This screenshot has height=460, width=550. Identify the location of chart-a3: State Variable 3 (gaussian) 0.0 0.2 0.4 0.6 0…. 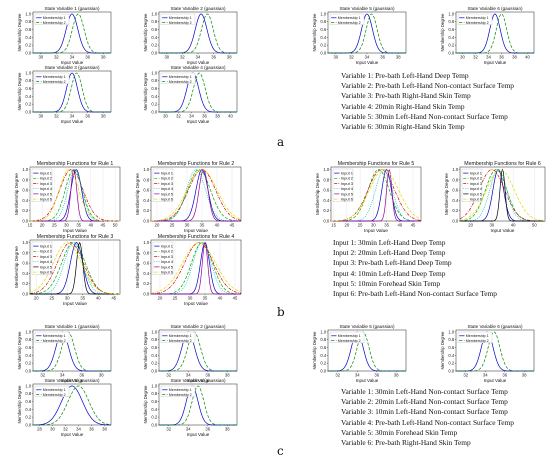
(64, 94).